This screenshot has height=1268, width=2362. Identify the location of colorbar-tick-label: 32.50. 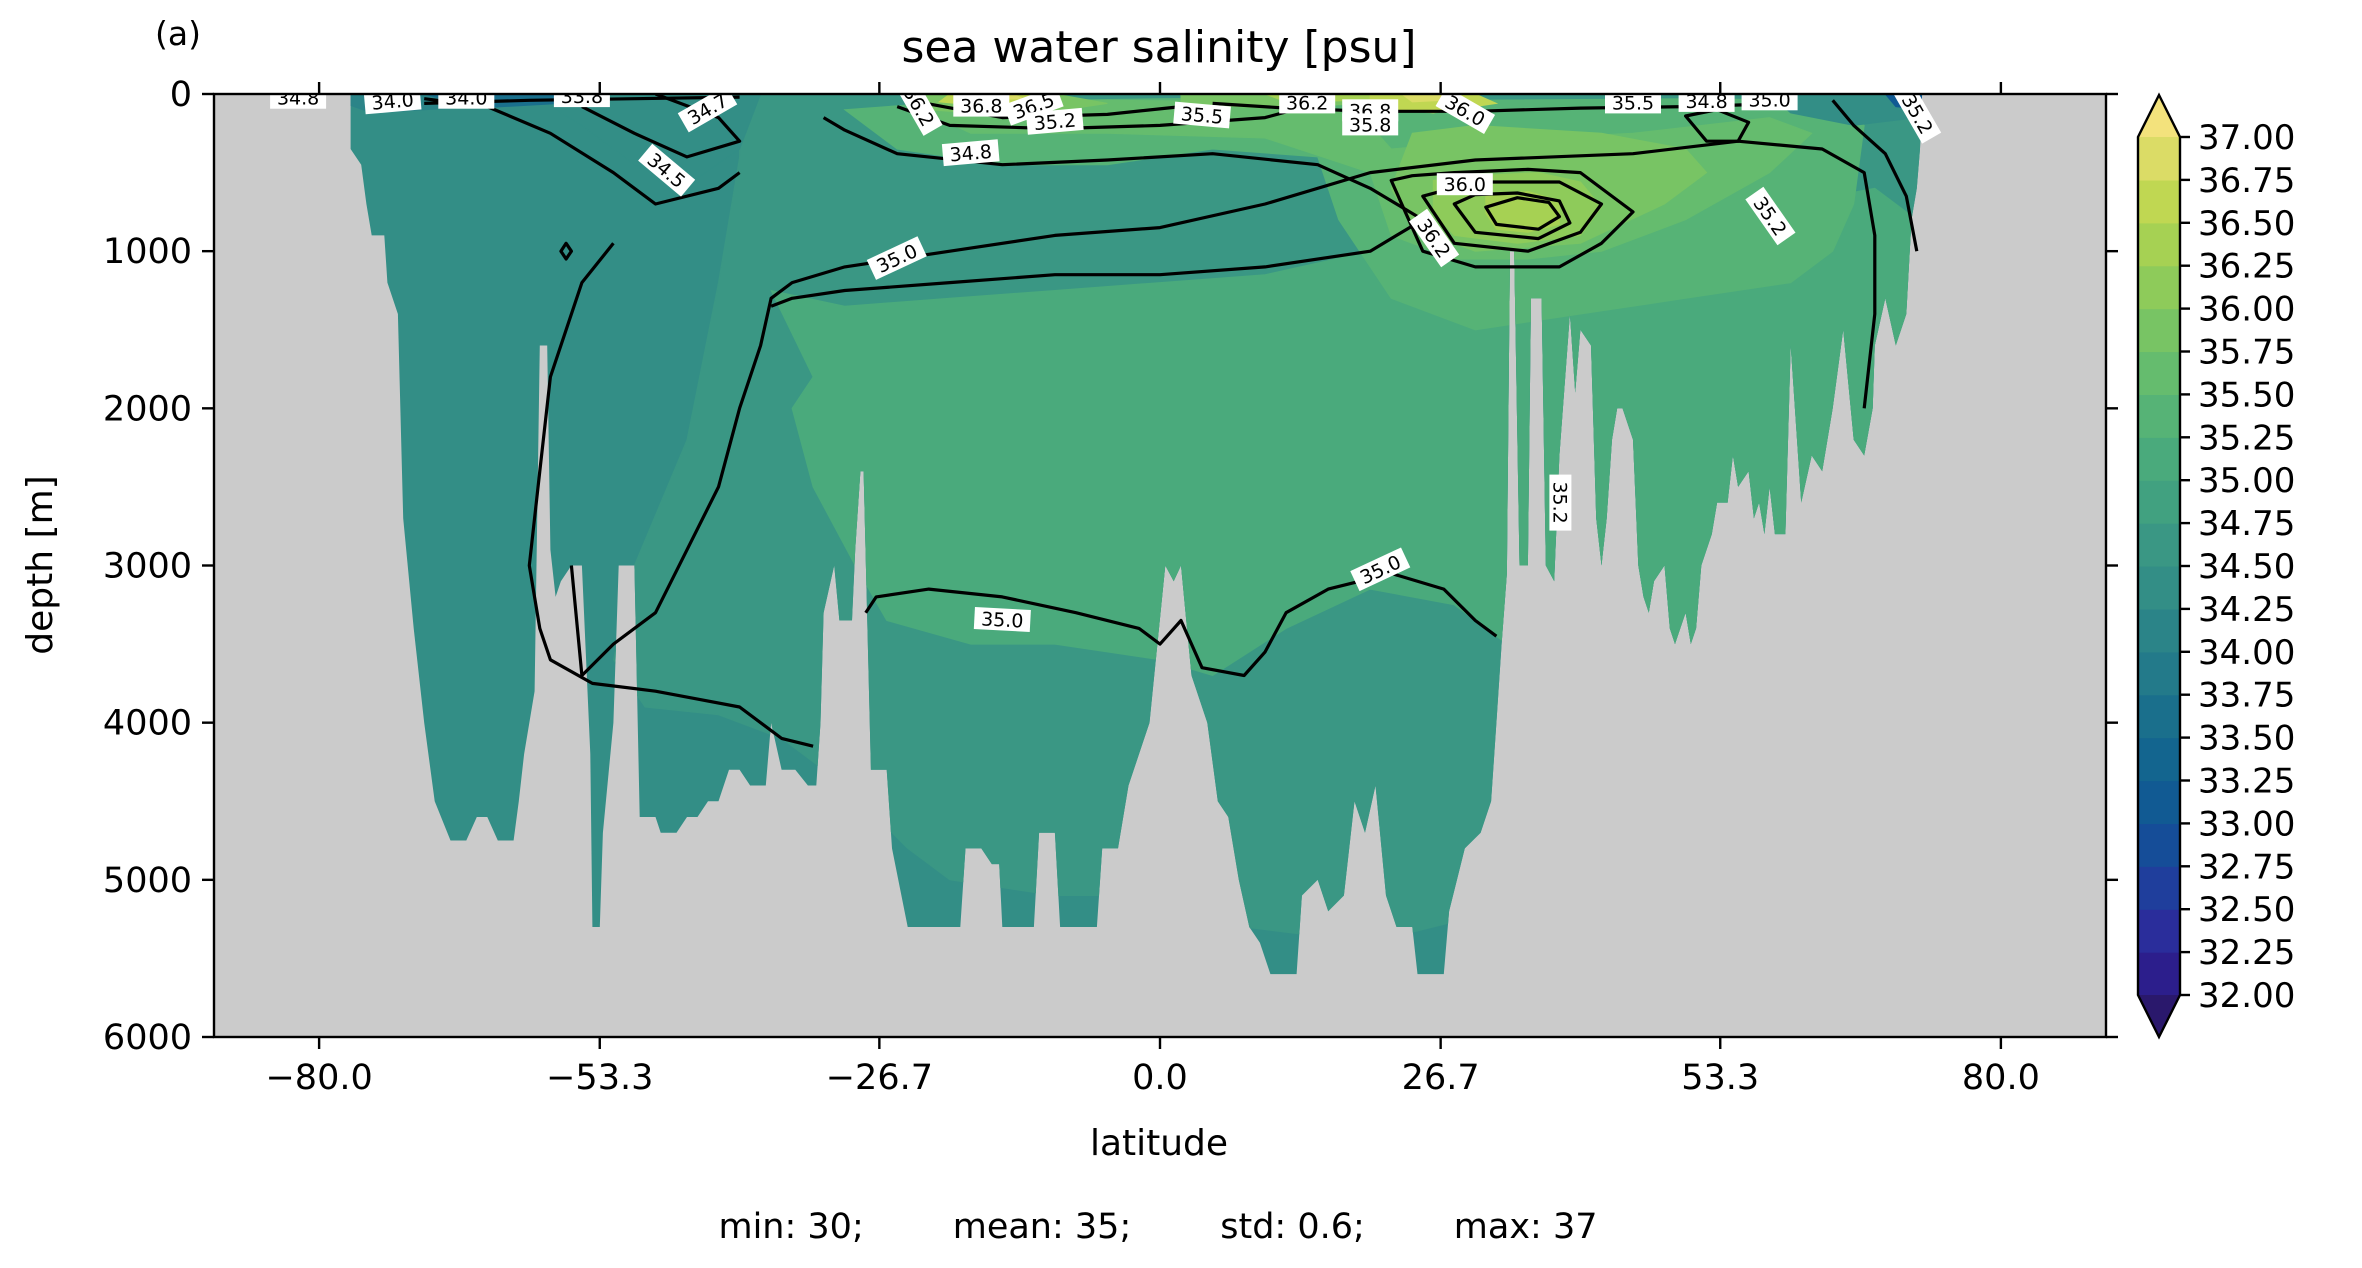
(2246, 910).